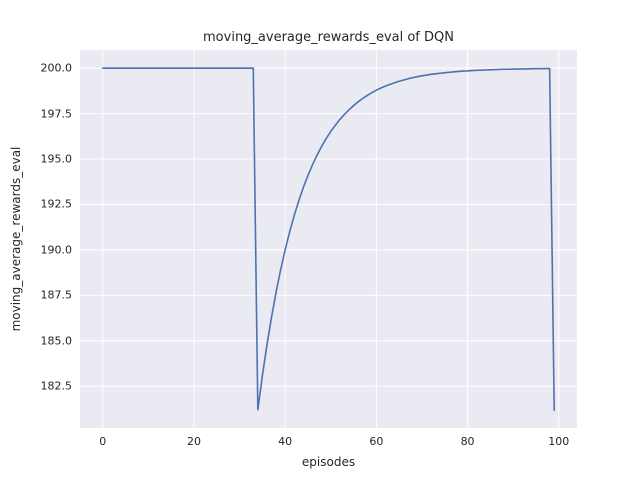 This screenshot has height=480, width=640. I want to click on x-tick-label: 80, so click(467, 441).